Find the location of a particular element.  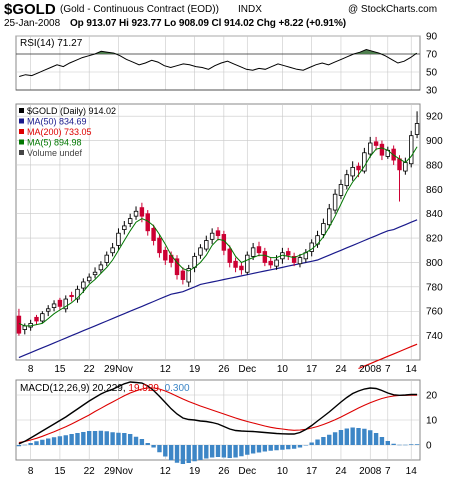

macd-legend-value: 0.300 is located at coordinates (177, 388).